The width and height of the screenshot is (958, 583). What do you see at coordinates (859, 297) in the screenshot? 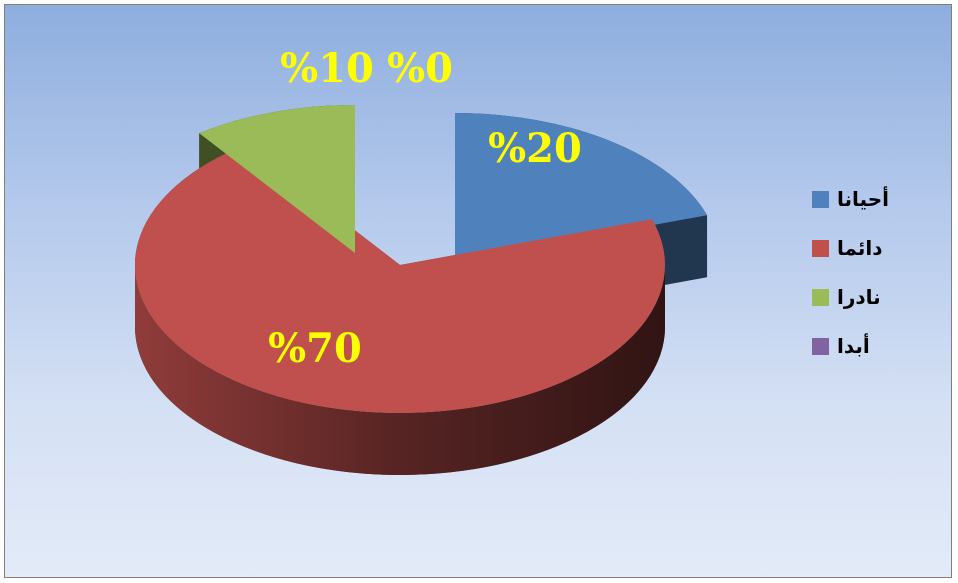
I see `legend-label: نادرا` at bounding box center [859, 297].